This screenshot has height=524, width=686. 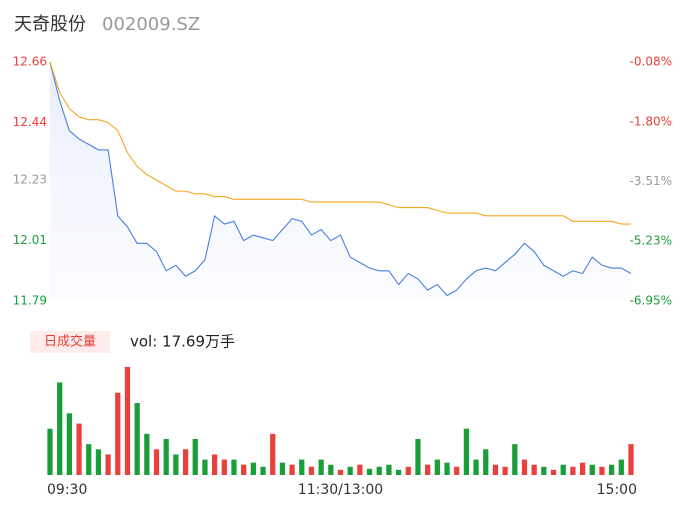 I want to click on y2-tick-label: -3.51%, so click(x=651, y=181).